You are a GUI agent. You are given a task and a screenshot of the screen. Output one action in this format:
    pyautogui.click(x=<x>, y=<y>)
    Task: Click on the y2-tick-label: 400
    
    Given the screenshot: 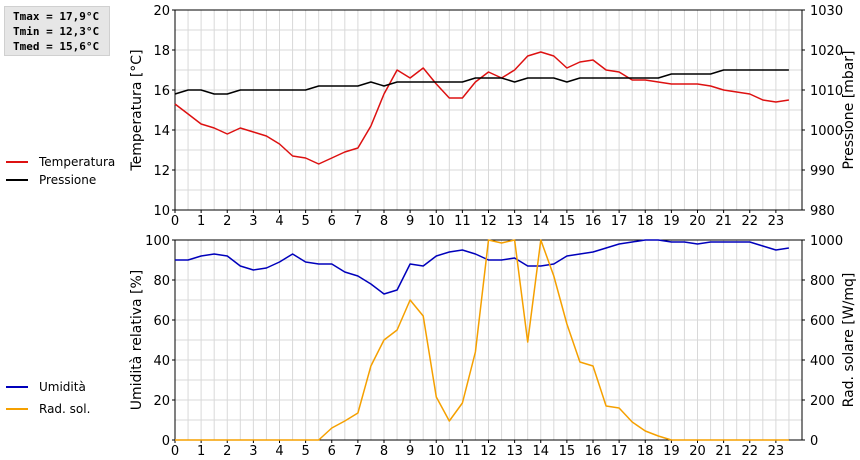 What is the action you would take?
    pyautogui.click(x=822, y=361)
    